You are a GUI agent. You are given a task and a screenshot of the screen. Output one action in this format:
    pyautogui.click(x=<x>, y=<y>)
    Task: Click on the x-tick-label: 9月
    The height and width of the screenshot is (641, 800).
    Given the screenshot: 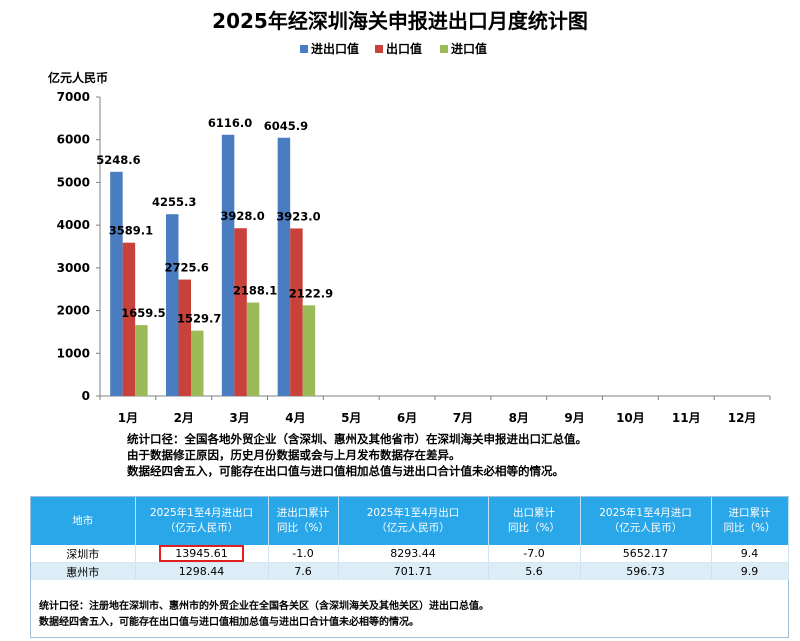 What is the action you would take?
    pyautogui.click(x=574, y=418)
    